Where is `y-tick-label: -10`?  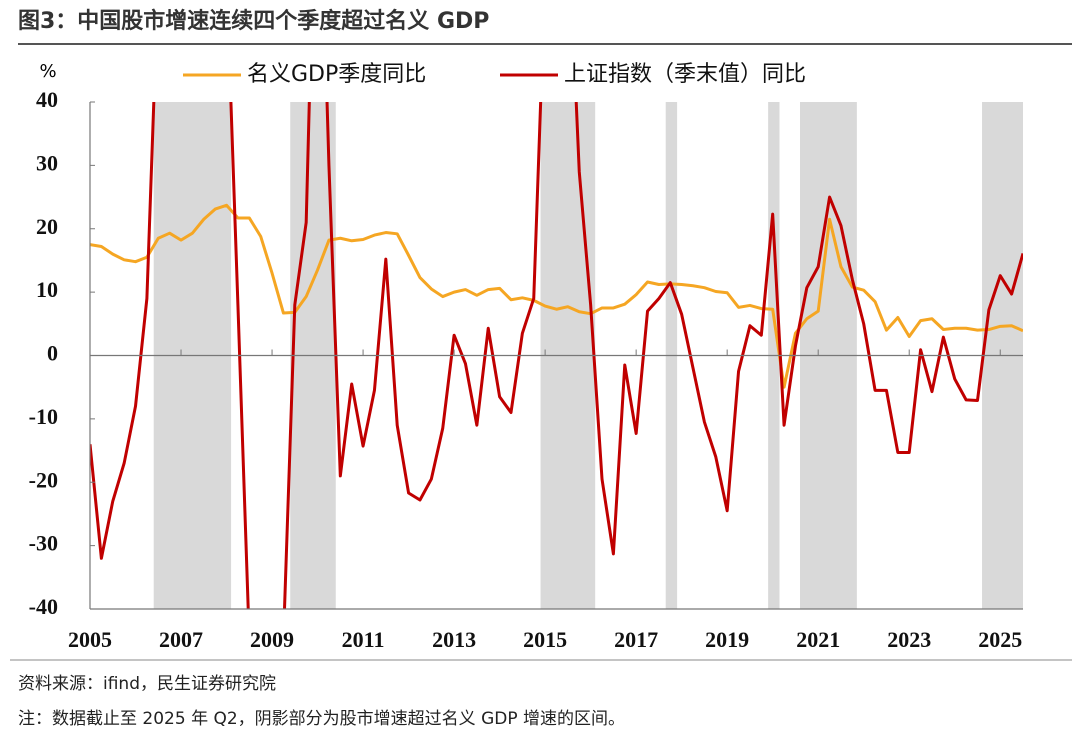 y-tick-label: -10 is located at coordinates (43, 416).